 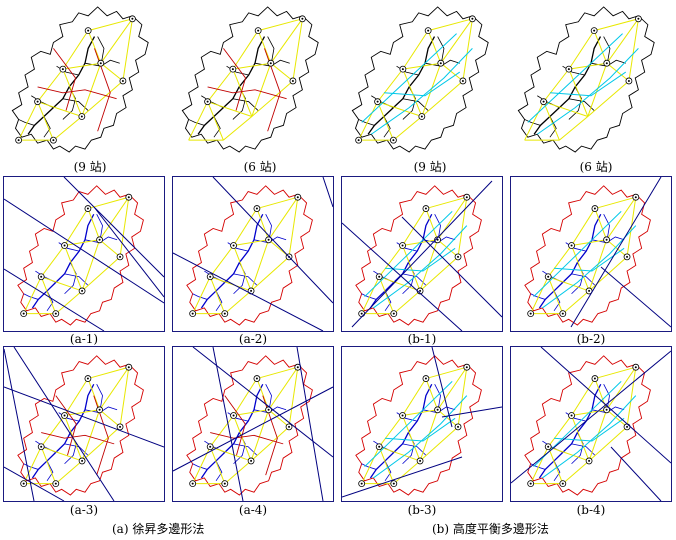 What do you see at coordinates (591, 510) in the screenshot?
I see `caption-b-4: (b-4)` at bounding box center [591, 510].